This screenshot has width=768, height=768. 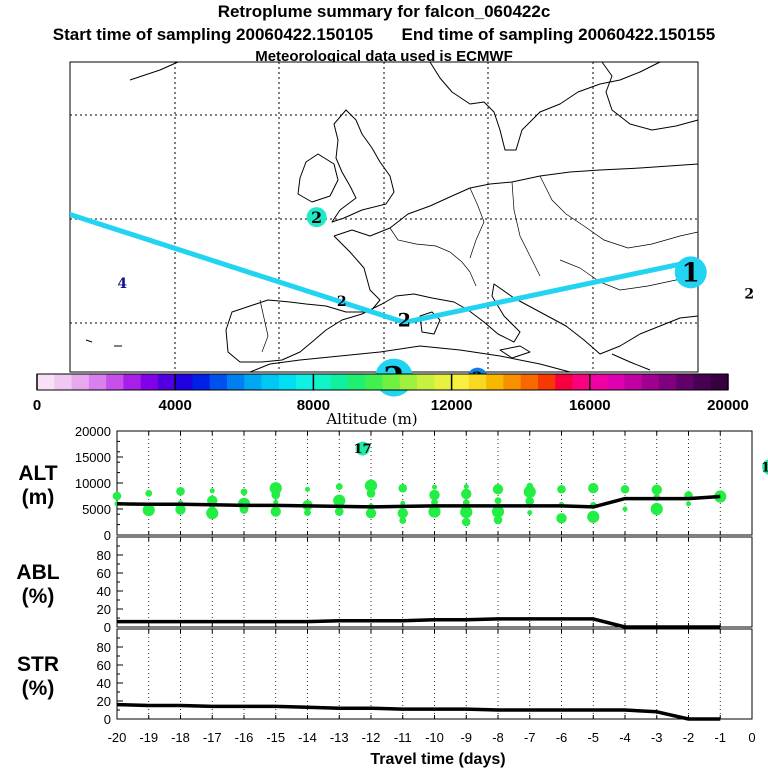 What do you see at coordinates (38, 688) in the screenshot?
I see `panel-ylabel-unit: (%)` at bounding box center [38, 688].